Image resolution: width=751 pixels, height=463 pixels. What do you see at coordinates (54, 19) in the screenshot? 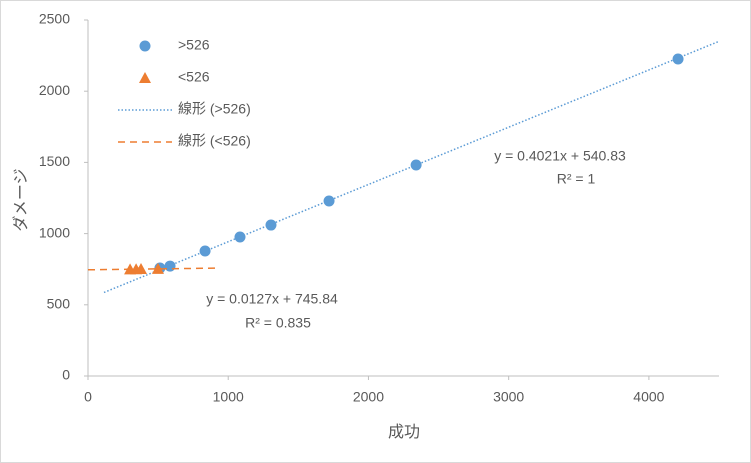
I see `y-tick-label: 2500` at bounding box center [54, 19].